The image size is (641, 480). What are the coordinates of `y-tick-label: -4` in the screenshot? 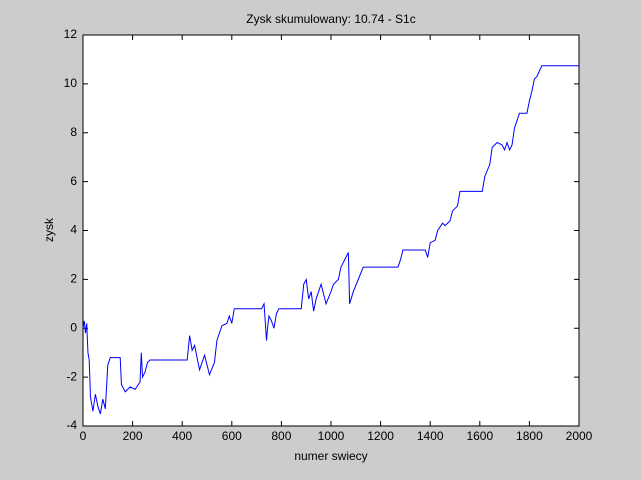 It's located at (71, 425).